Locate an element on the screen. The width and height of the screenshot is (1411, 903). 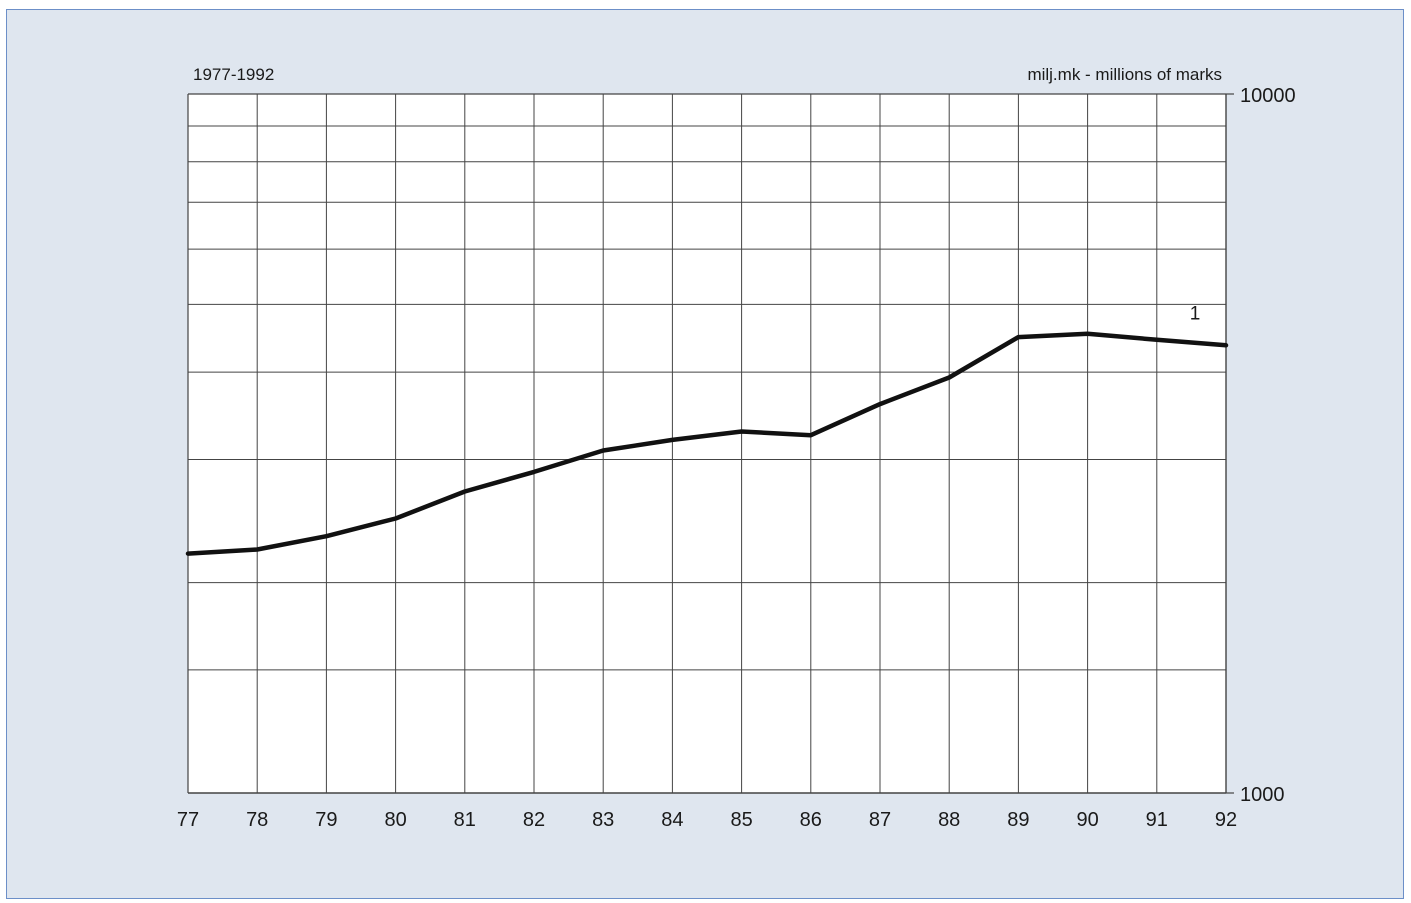
x-tick-label: 89 is located at coordinates (1018, 820).